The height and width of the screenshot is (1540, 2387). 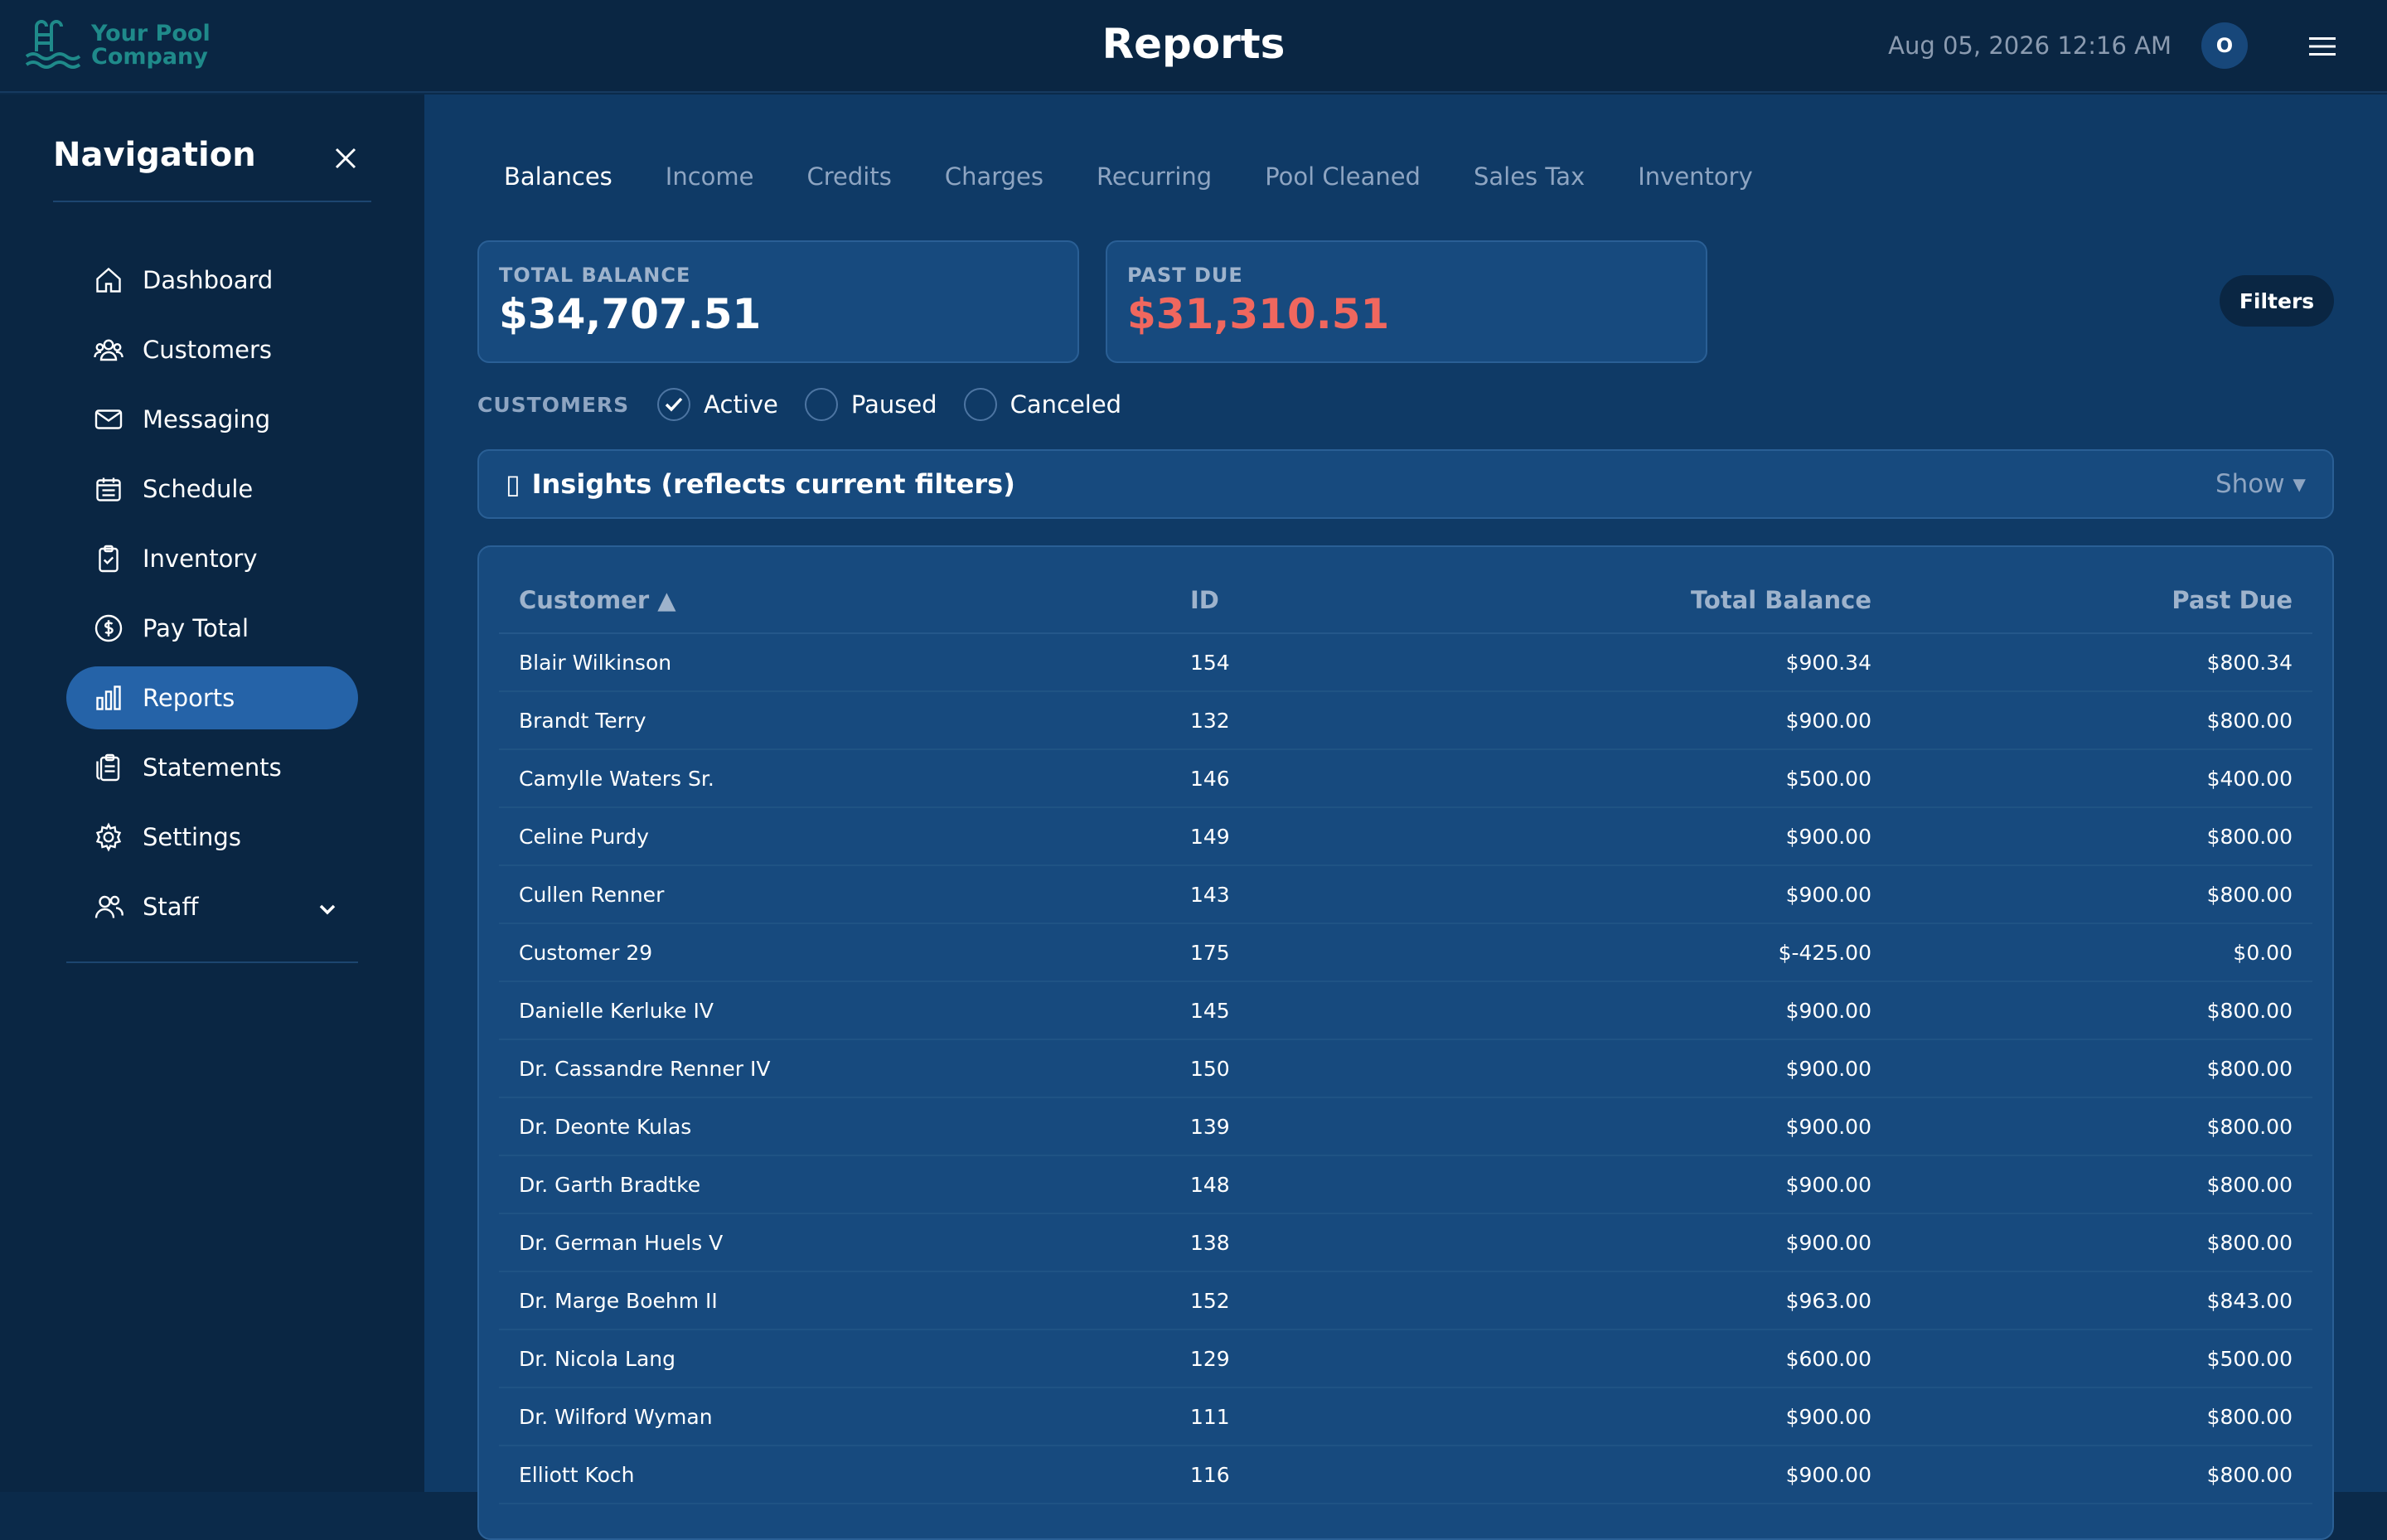 What do you see at coordinates (2322, 46) in the screenshot?
I see `hamburger-menu-button` at bounding box center [2322, 46].